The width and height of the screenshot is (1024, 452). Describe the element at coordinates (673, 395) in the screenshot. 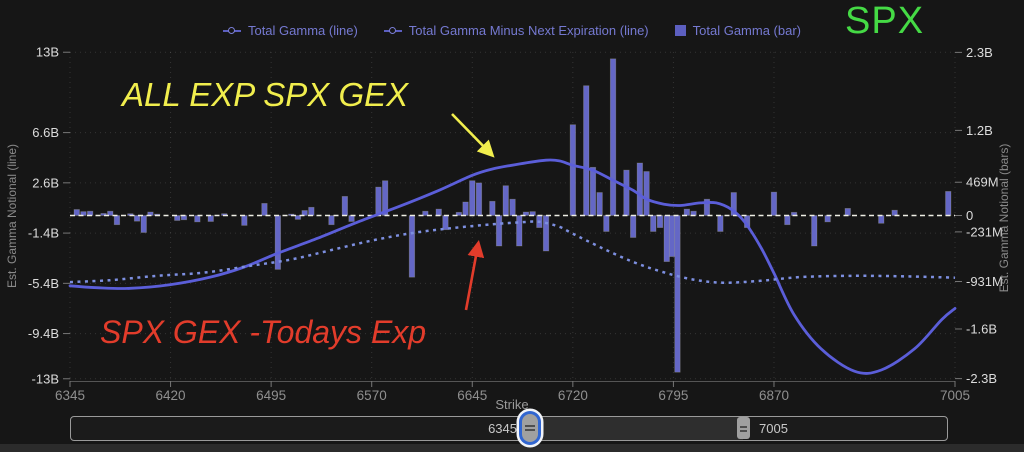

I see `svg-text: 6795` at that location.